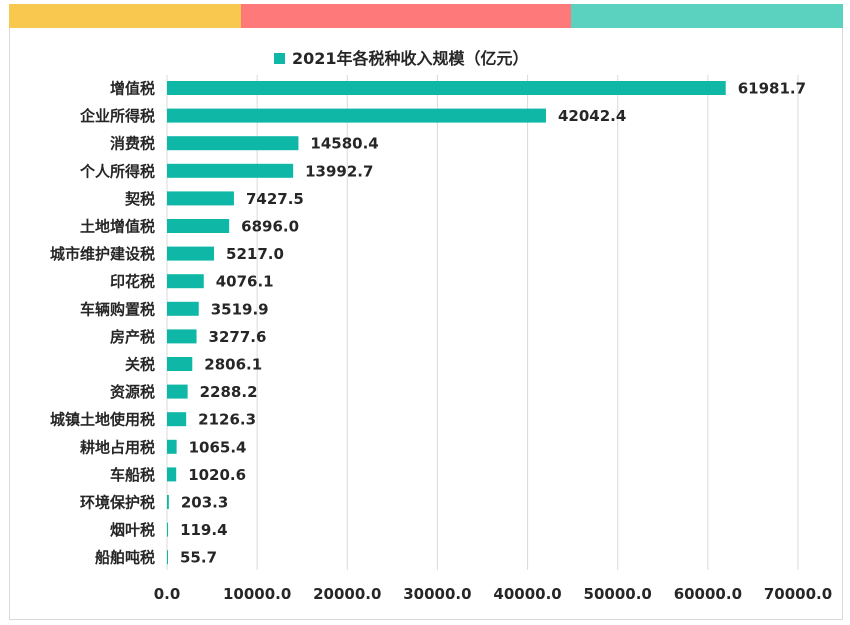 Image resolution: width=850 pixels, height=625 pixels. I want to click on category-label: 车船税, so click(132, 475).